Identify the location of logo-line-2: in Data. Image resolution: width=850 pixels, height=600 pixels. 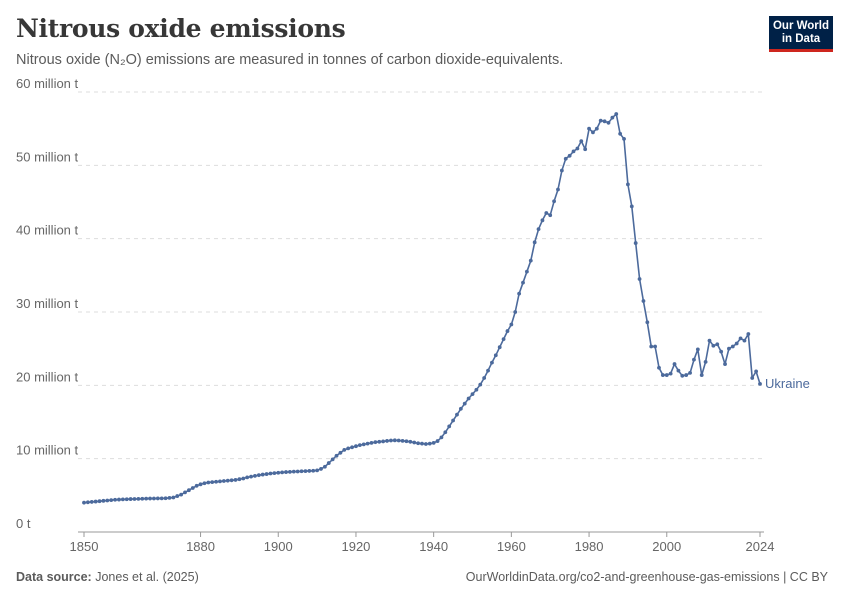
(801, 39).